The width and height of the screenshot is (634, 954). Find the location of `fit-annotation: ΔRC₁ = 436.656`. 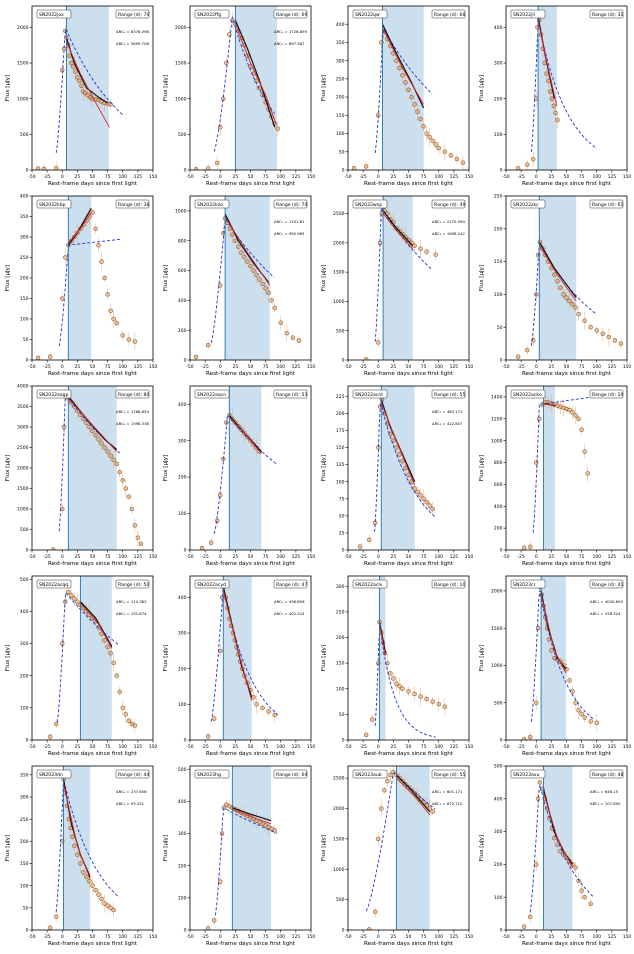

fit-annotation: ΔRC₁ = 436.656 is located at coordinates (289, 601).